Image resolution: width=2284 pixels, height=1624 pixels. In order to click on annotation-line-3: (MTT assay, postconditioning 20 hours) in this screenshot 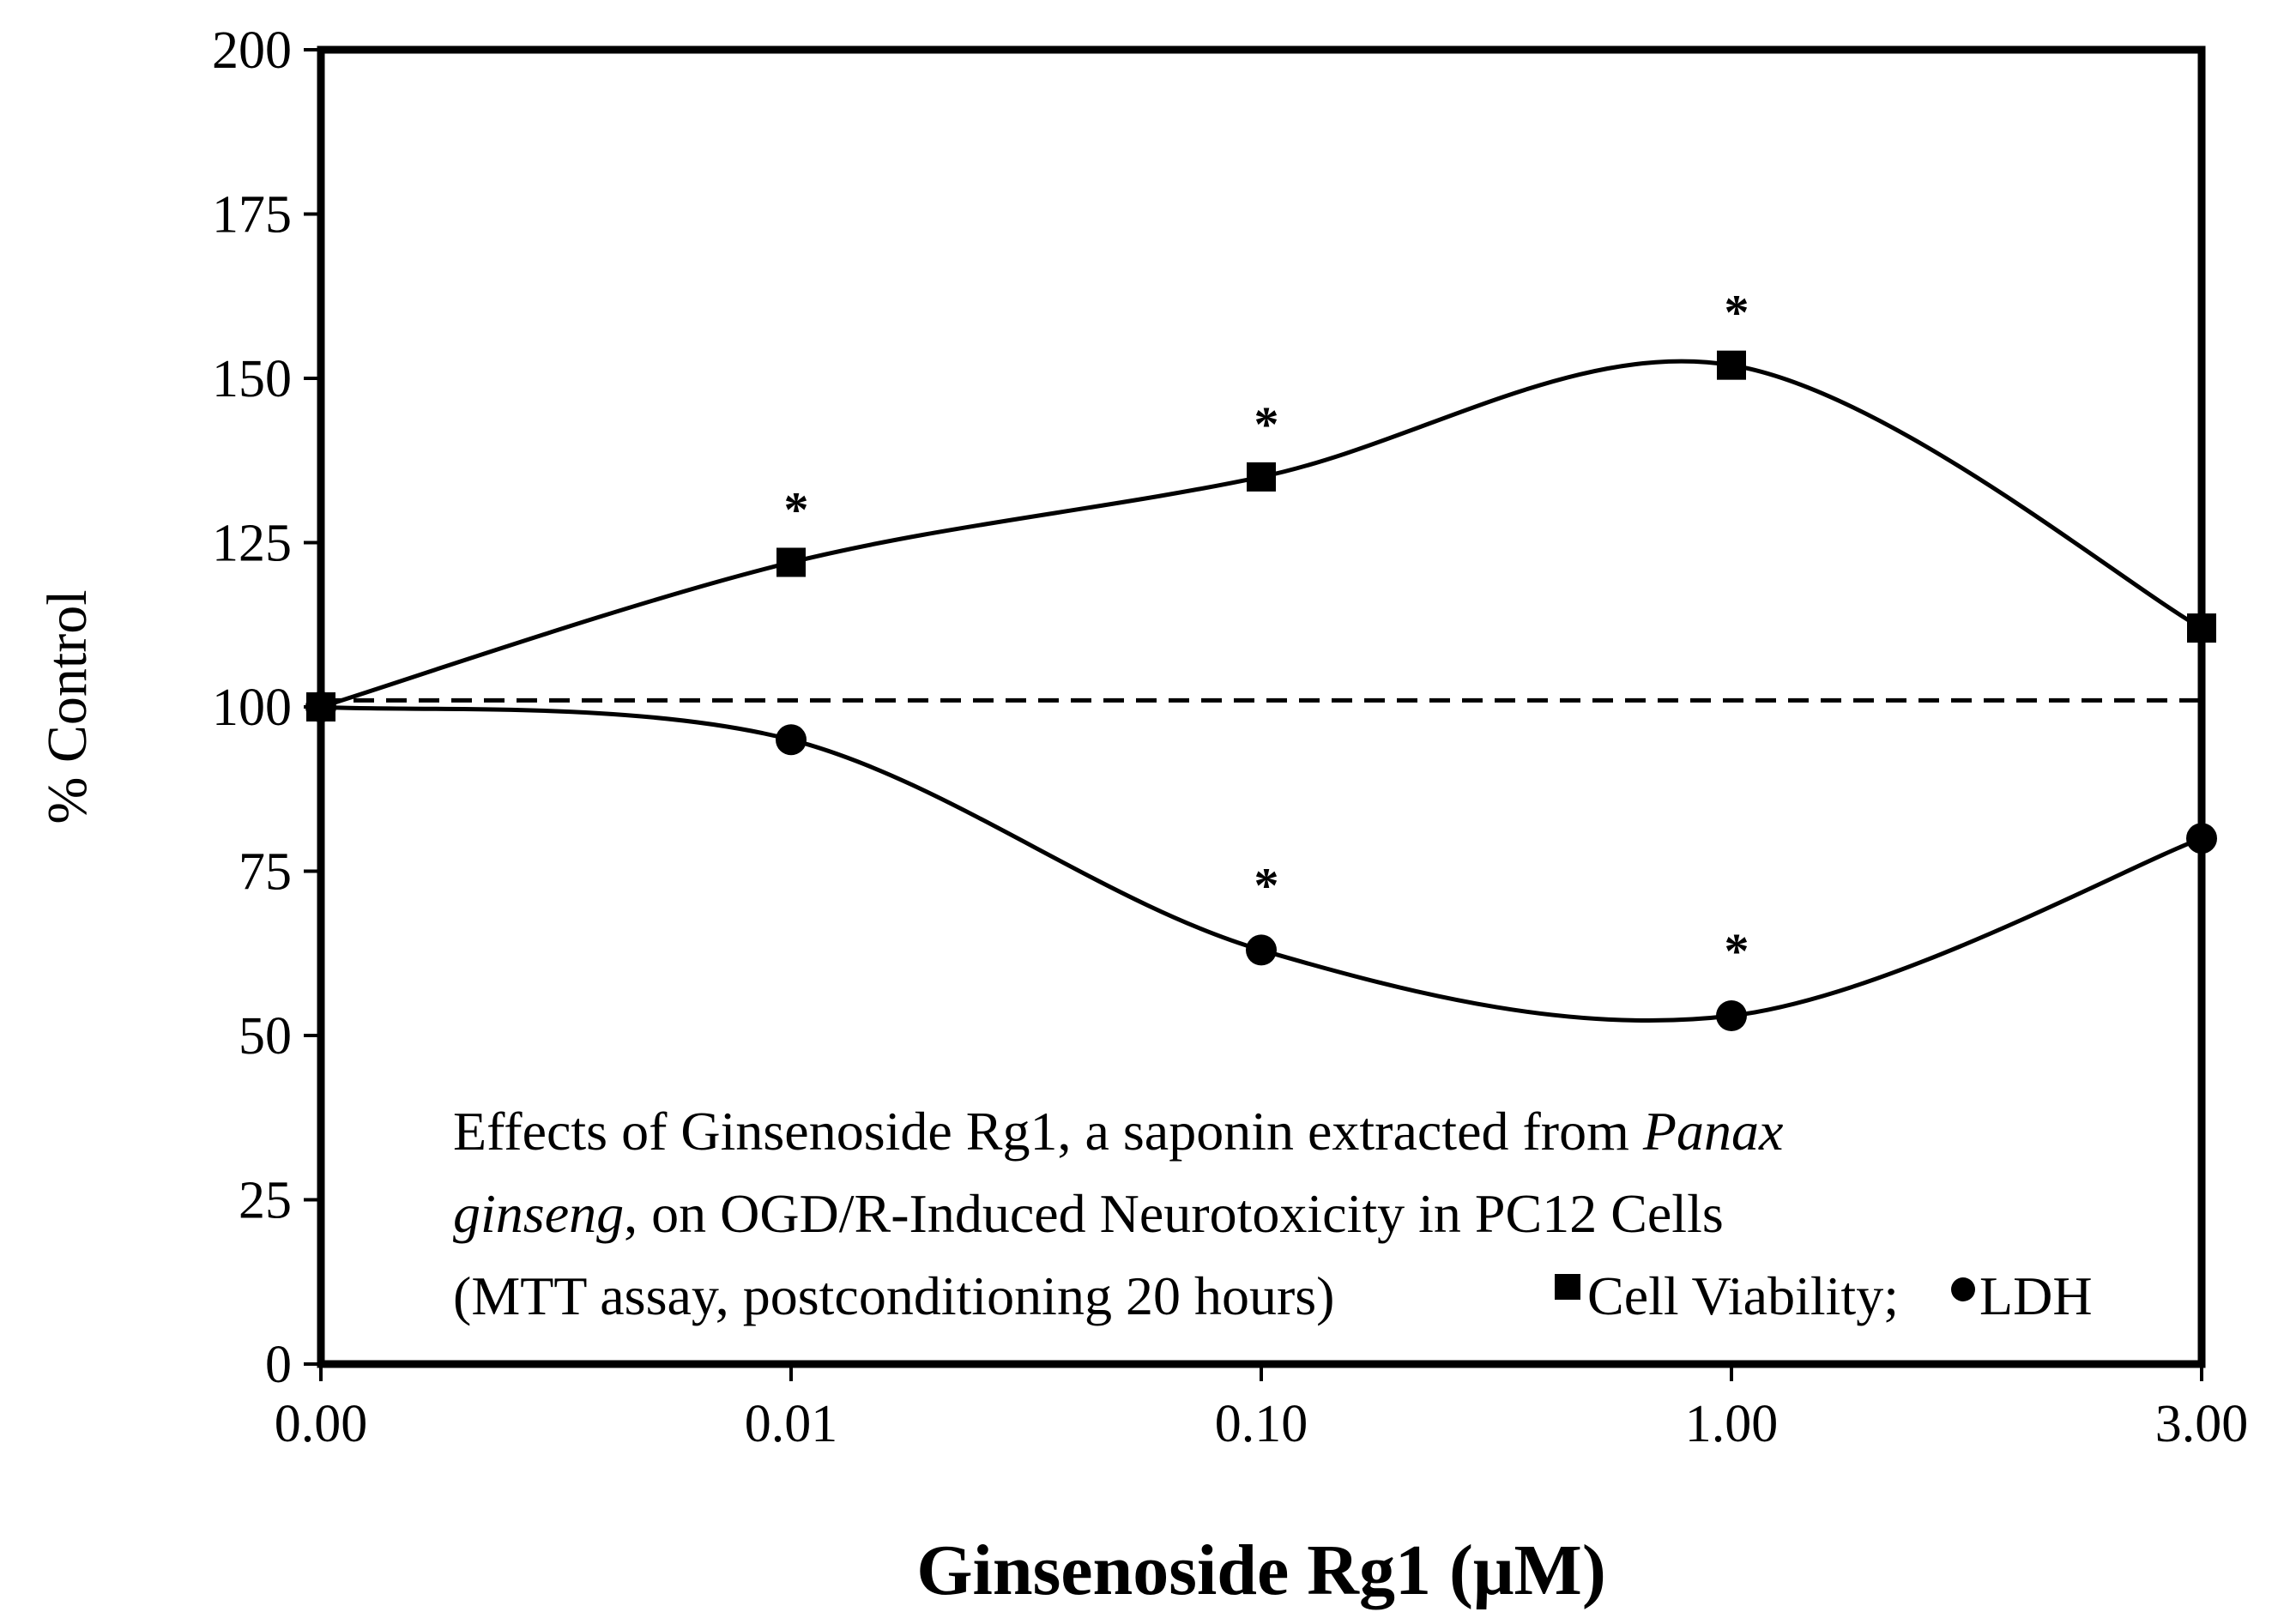, I will do `click(901, 1295)`.